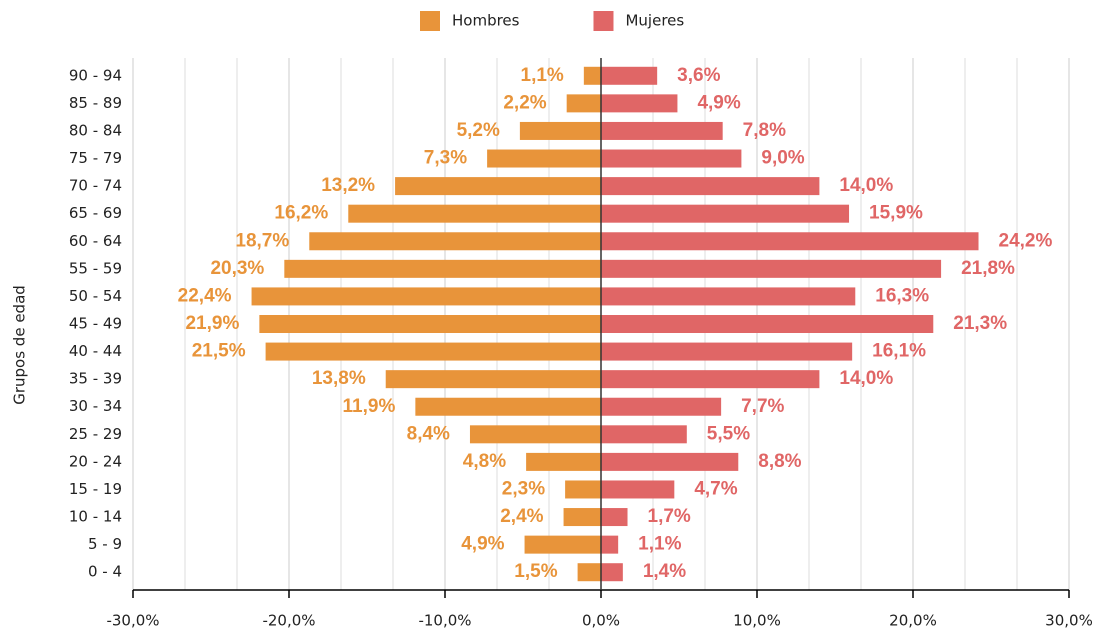  Describe the element at coordinates (205, 295) in the screenshot. I see `value-label: 22,4%` at that location.